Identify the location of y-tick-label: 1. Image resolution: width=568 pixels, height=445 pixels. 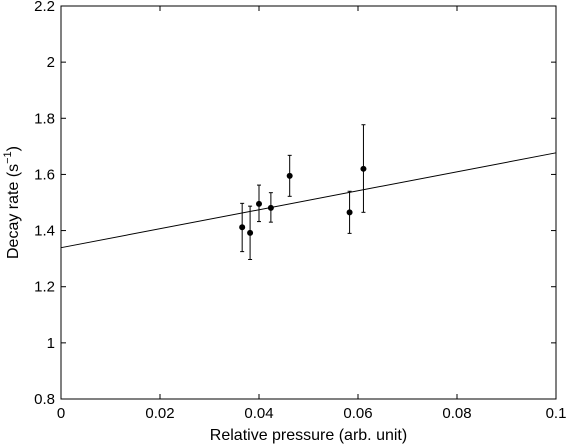
(51, 343).